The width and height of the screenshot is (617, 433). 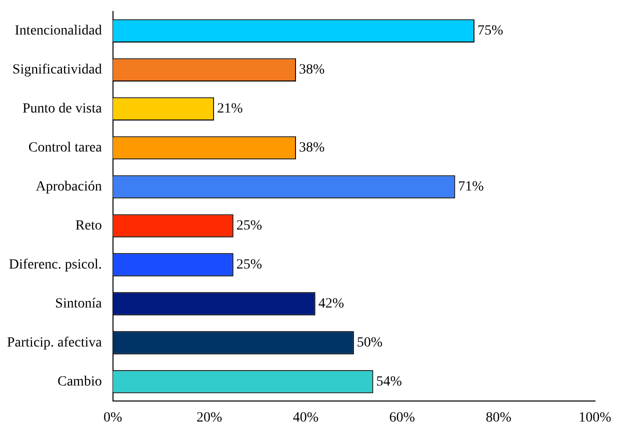 I want to click on x-tick-label: 100%, so click(x=595, y=418).